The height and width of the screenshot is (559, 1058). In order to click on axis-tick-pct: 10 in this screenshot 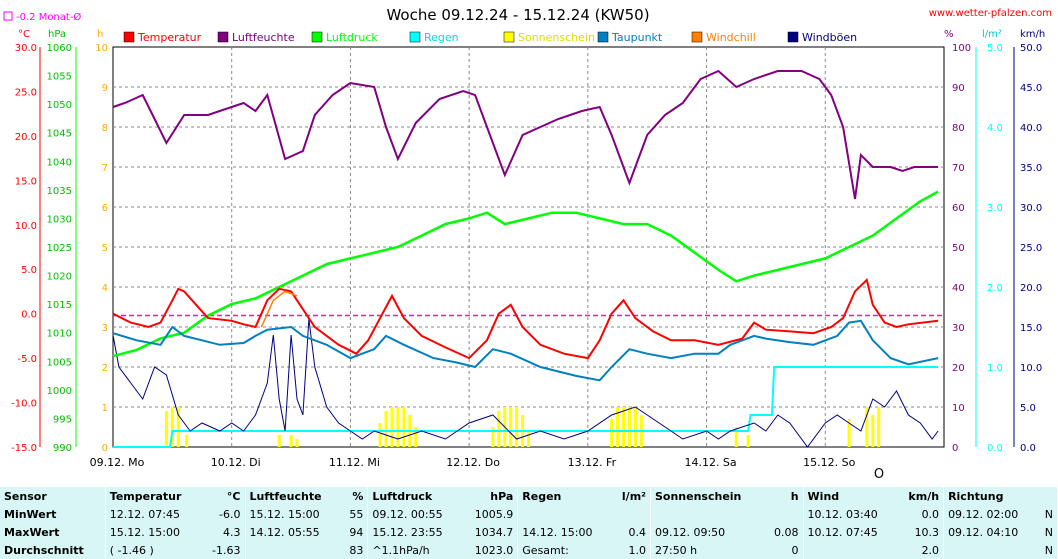, I will do `click(958, 408)`.